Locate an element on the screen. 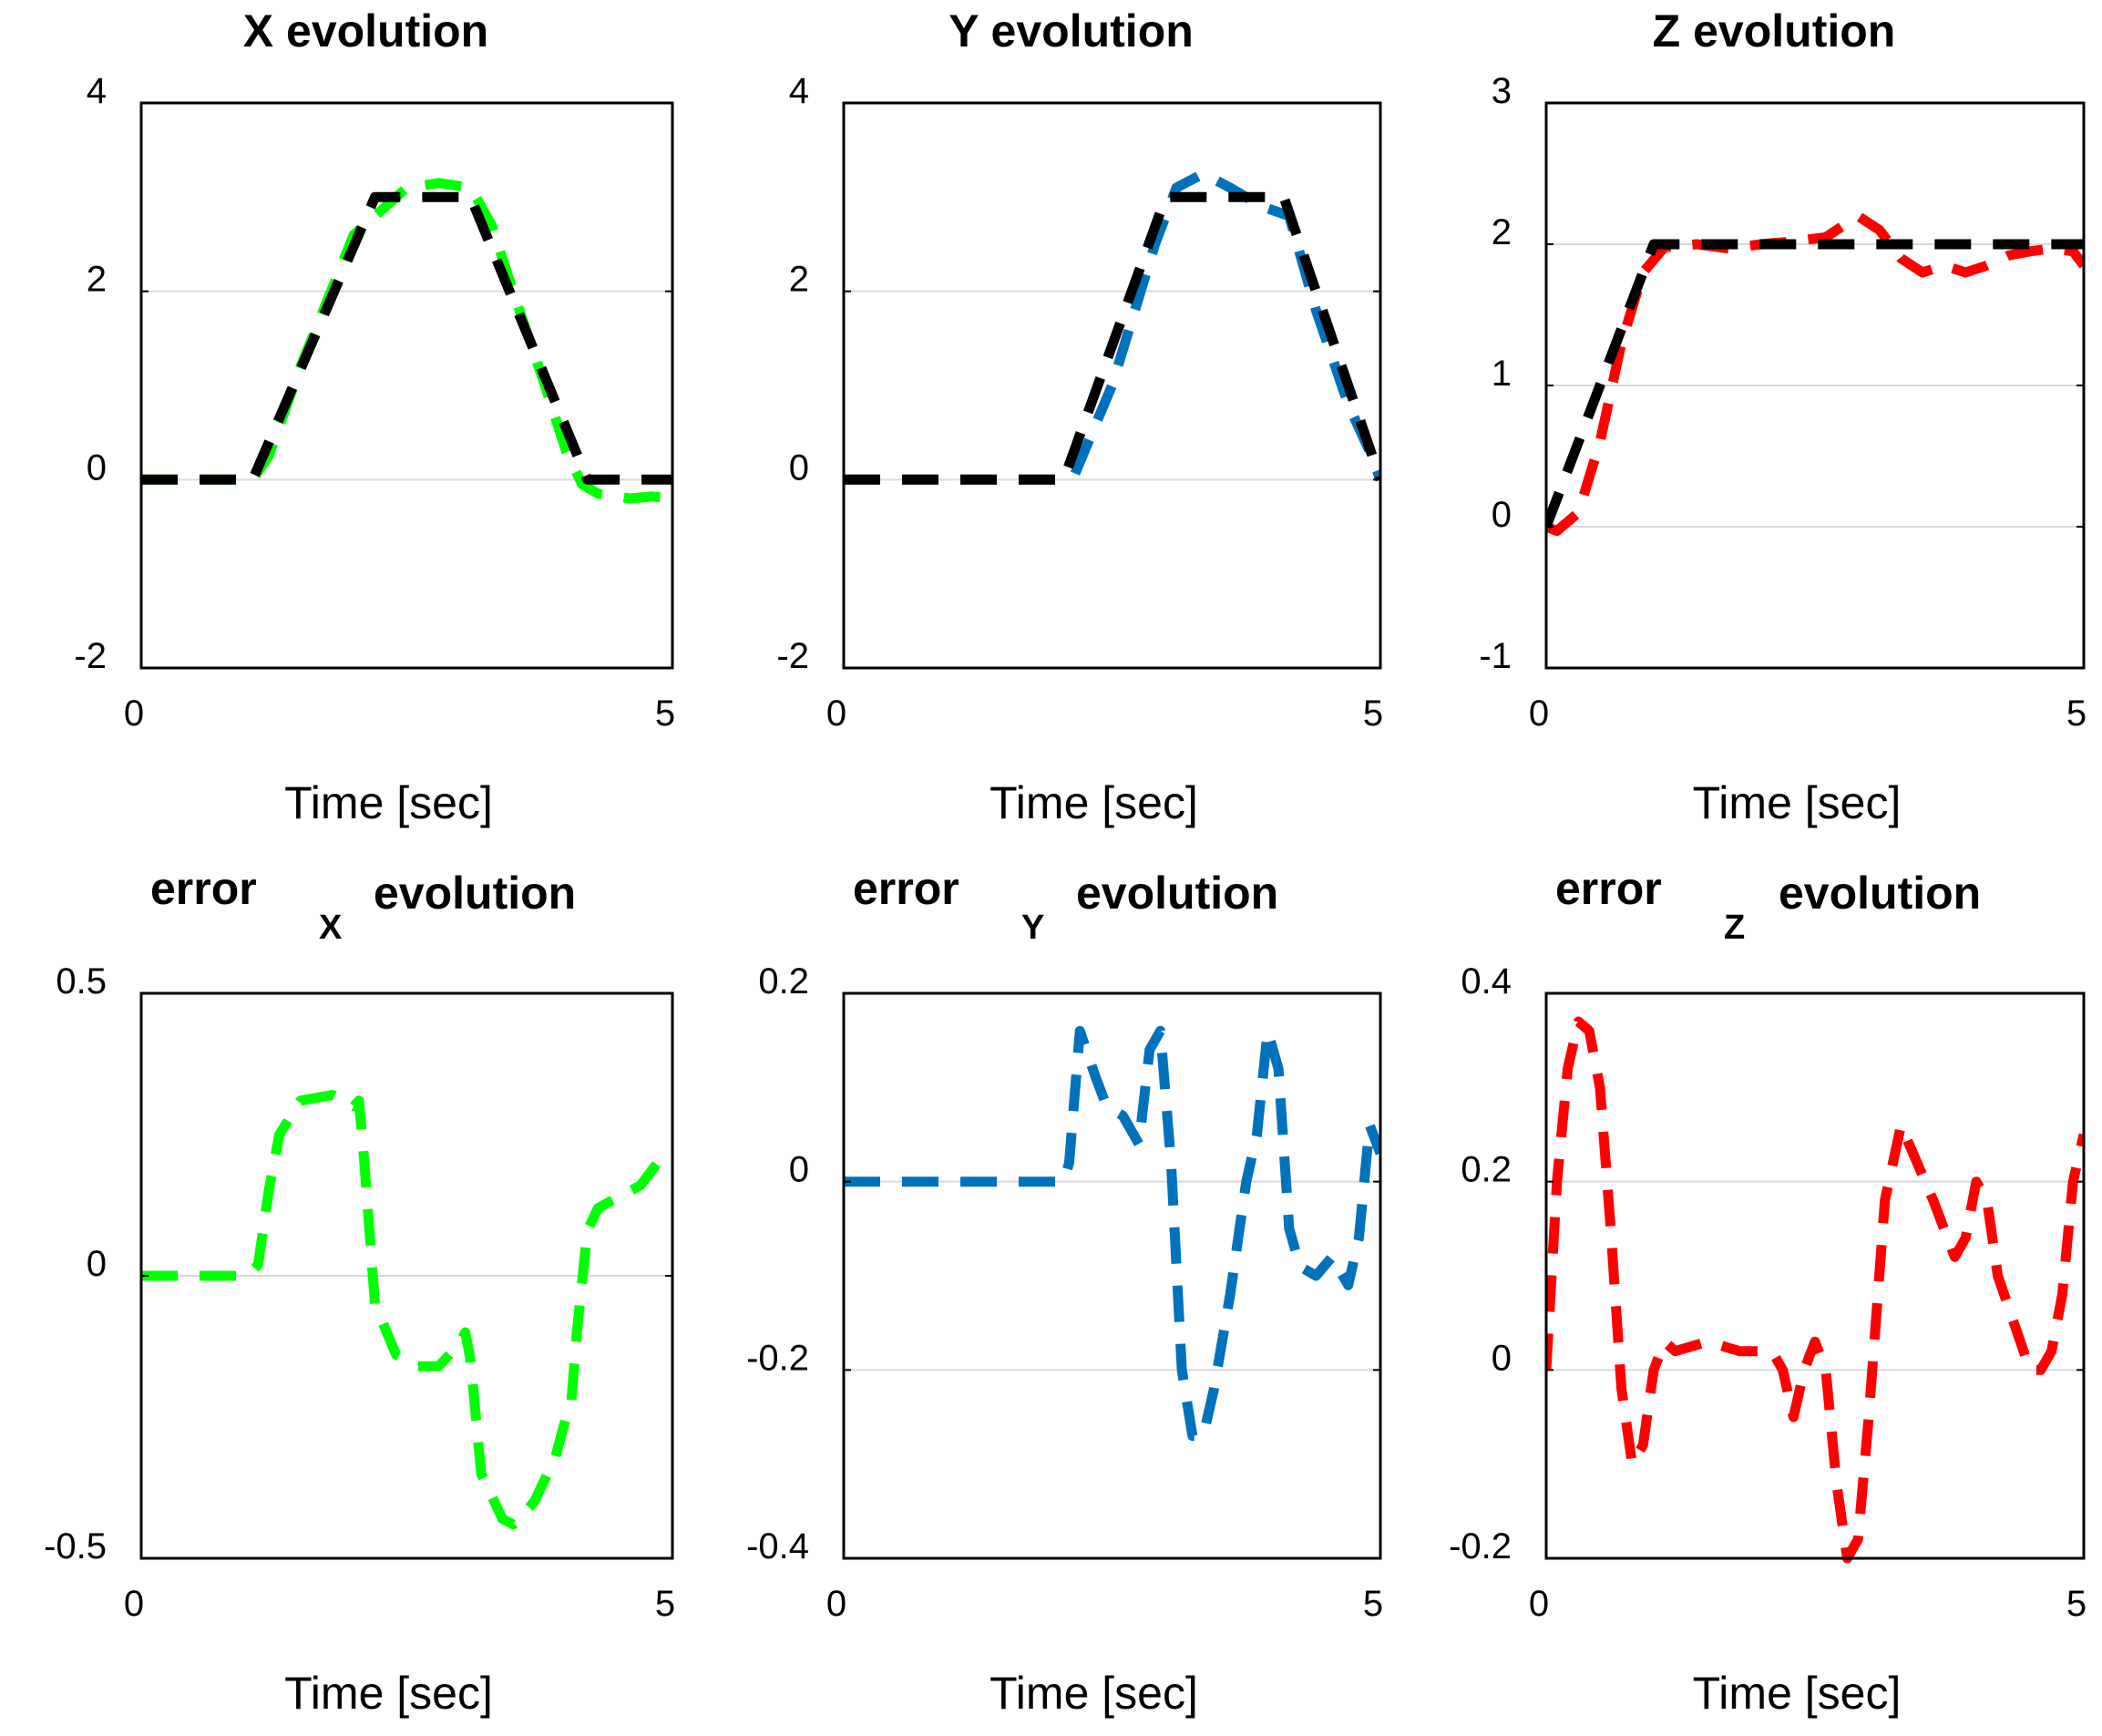 Image resolution: width=2102 pixels, height=1736 pixels. chart-1: -2 0 2 4 0 5 Time [sec] X evolution is located at coordinates (374, 416).